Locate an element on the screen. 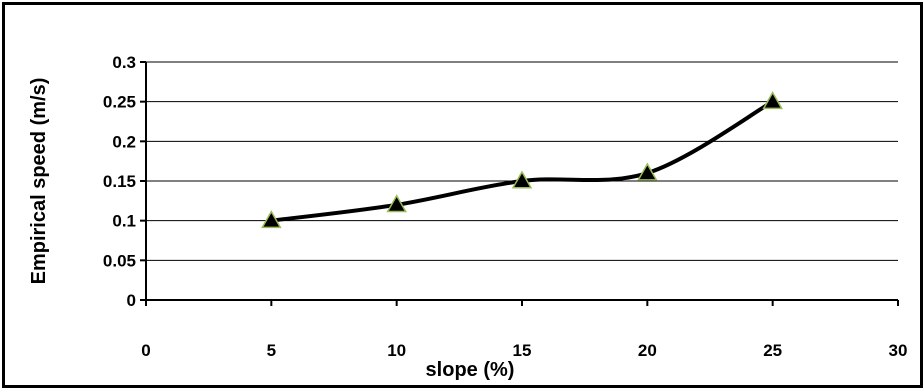 This screenshot has height=388, width=923. y-tick-label: 0.25 is located at coordinates (119, 102).